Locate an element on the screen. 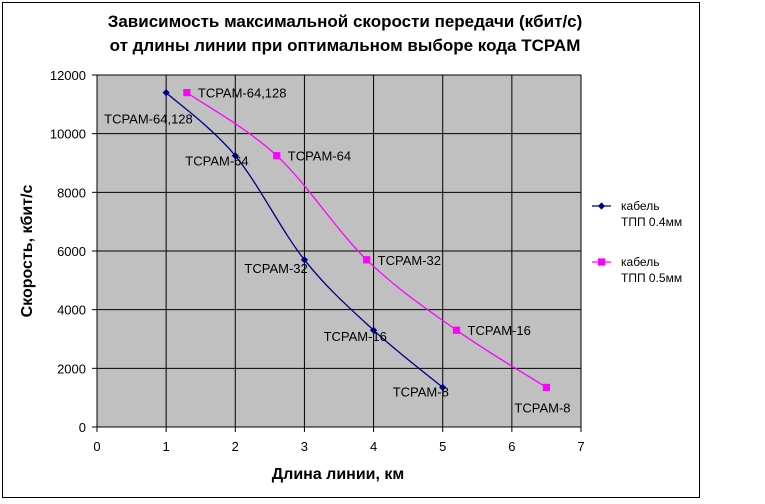 The height and width of the screenshot is (504, 765). y-tick-label: 0 is located at coordinates (82, 427).